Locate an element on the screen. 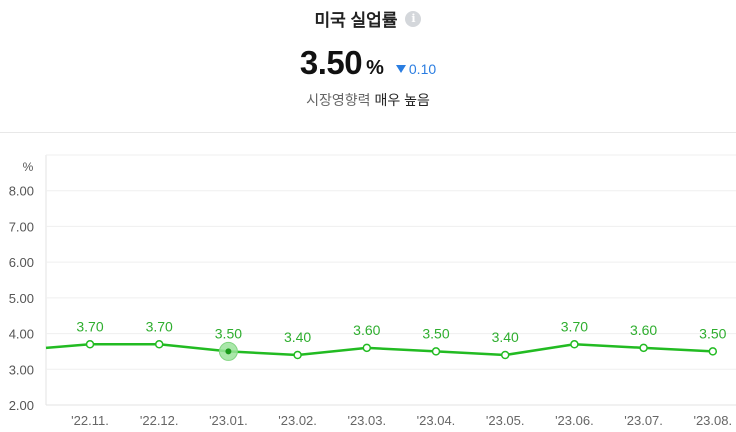 This screenshot has width=736, height=432. y-tick-label: 4.00 is located at coordinates (21, 334).